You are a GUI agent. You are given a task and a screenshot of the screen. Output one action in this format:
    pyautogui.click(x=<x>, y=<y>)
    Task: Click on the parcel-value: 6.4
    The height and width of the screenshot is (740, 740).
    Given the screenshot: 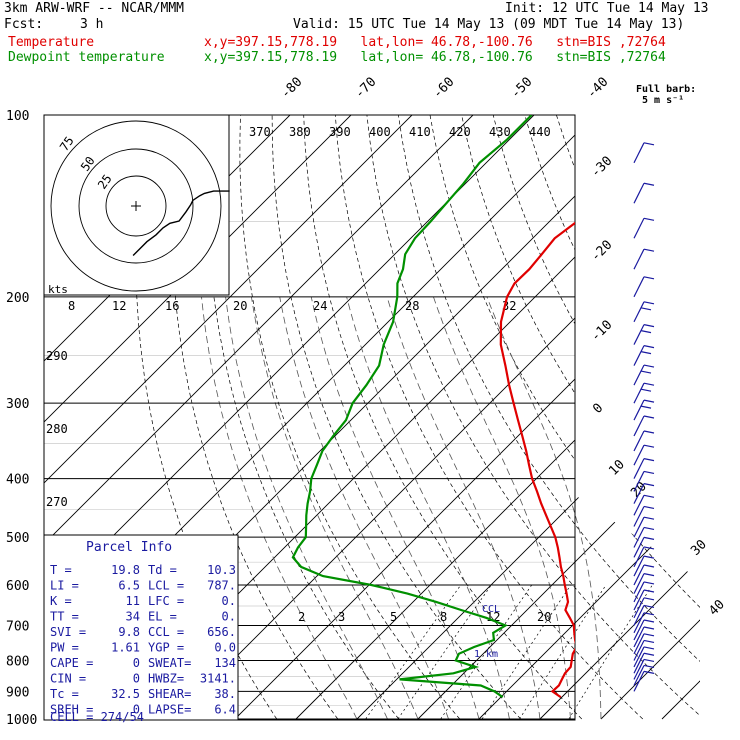 What is the action you would take?
    pyautogui.click(x=225, y=710)
    